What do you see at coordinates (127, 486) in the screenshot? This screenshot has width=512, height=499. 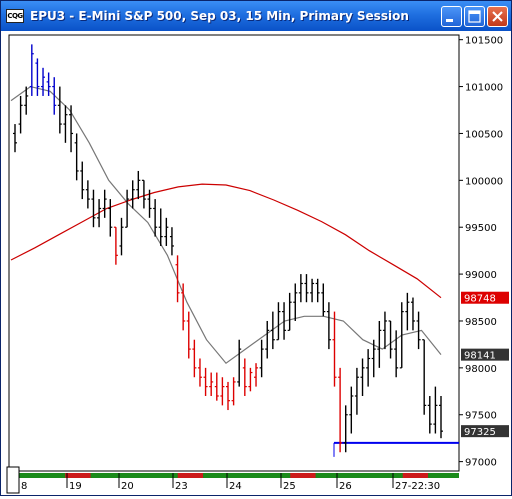 I see `x-tick-label: 20` at bounding box center [127, 486].